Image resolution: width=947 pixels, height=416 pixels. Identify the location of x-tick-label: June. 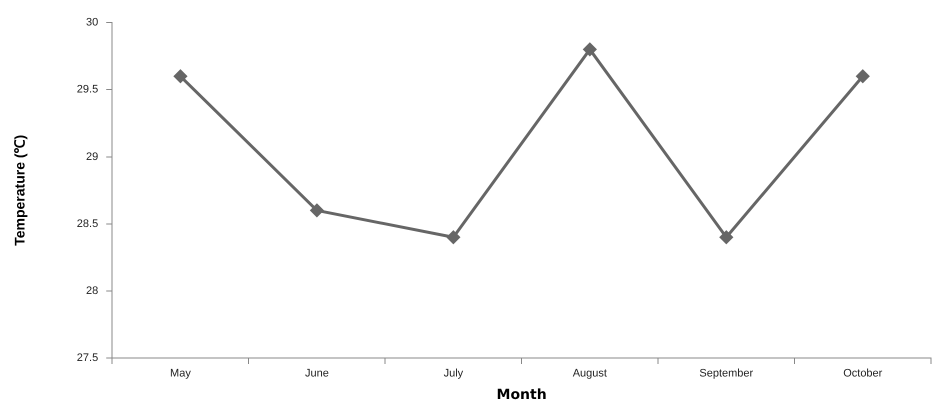
(316, 374).